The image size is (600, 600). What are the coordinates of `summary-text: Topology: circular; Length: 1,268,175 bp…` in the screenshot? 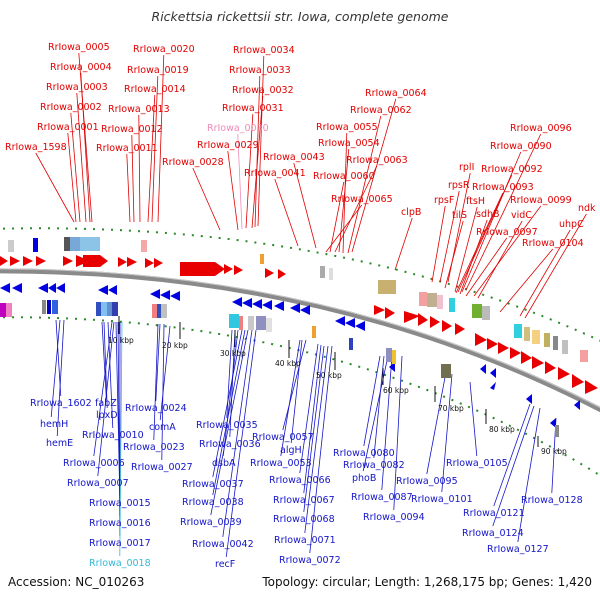 It's located at (427, 582).